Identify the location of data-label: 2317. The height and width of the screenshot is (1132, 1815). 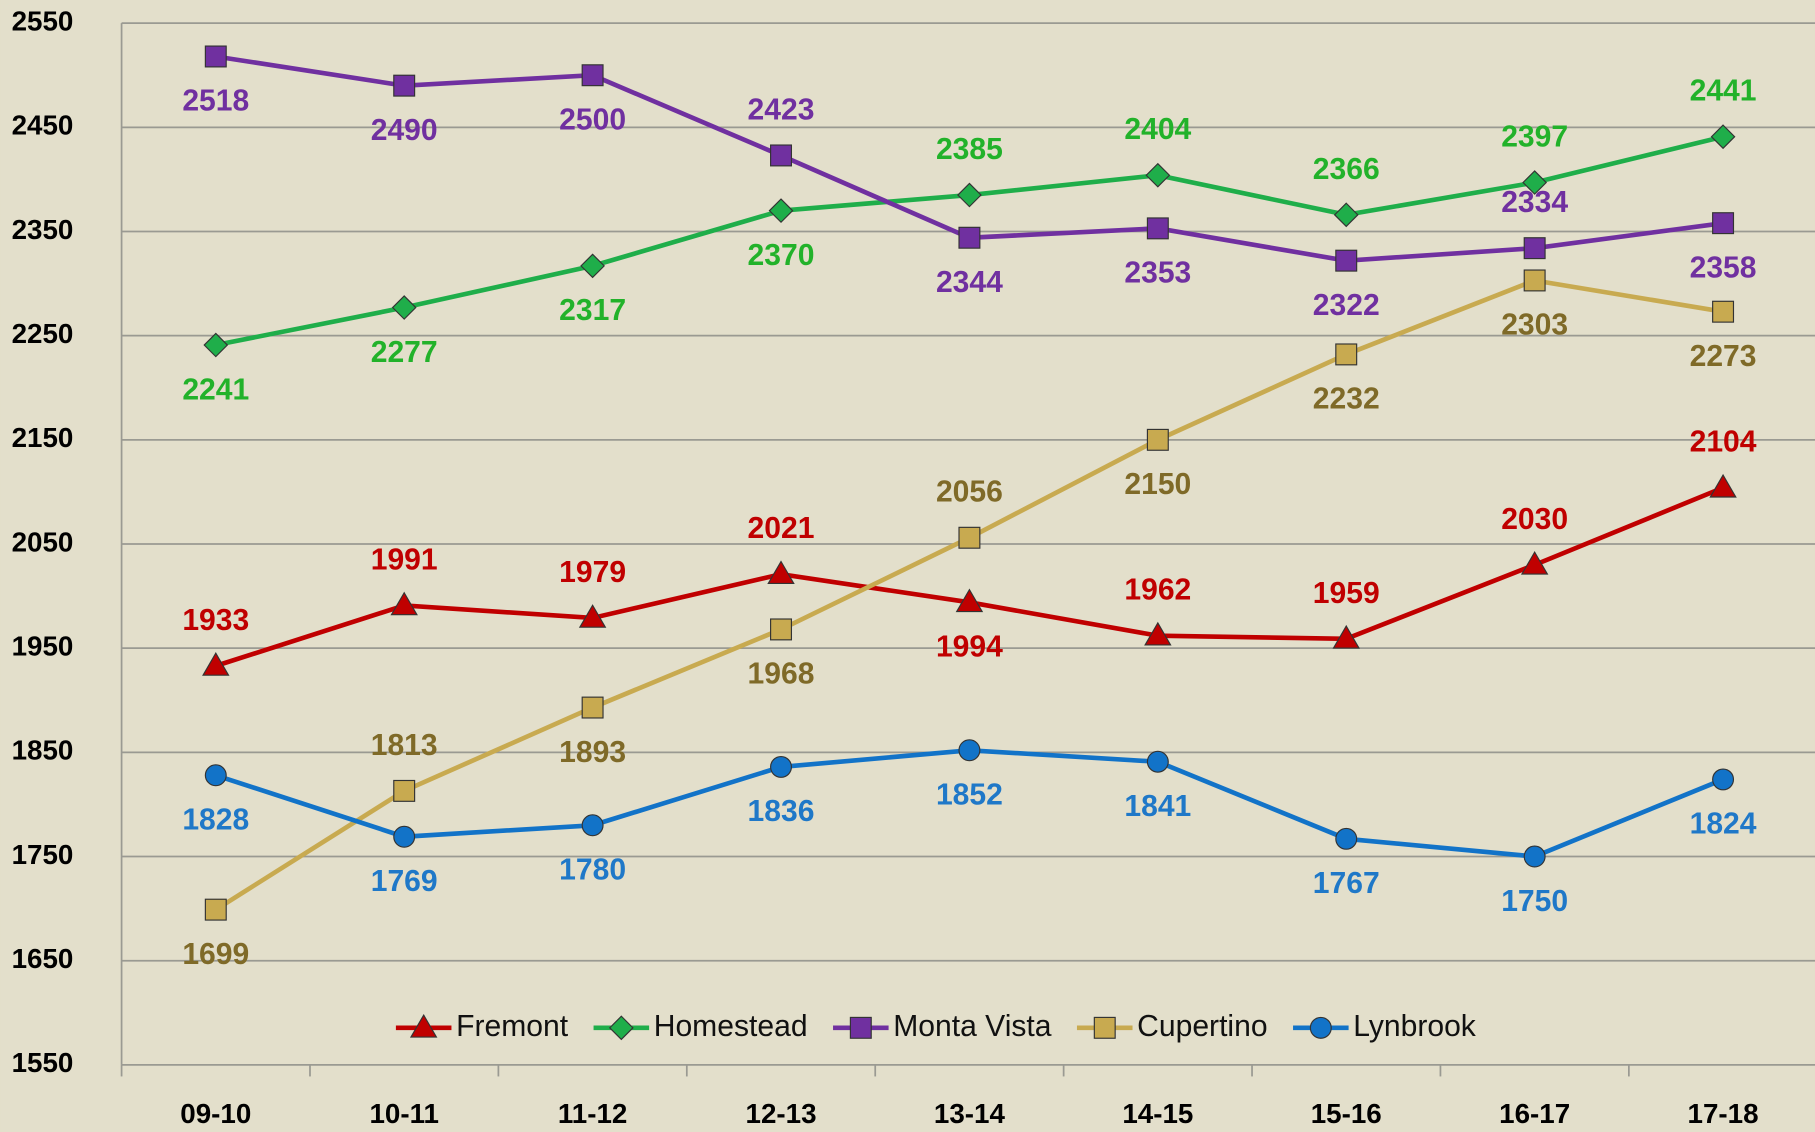
(592, 310).